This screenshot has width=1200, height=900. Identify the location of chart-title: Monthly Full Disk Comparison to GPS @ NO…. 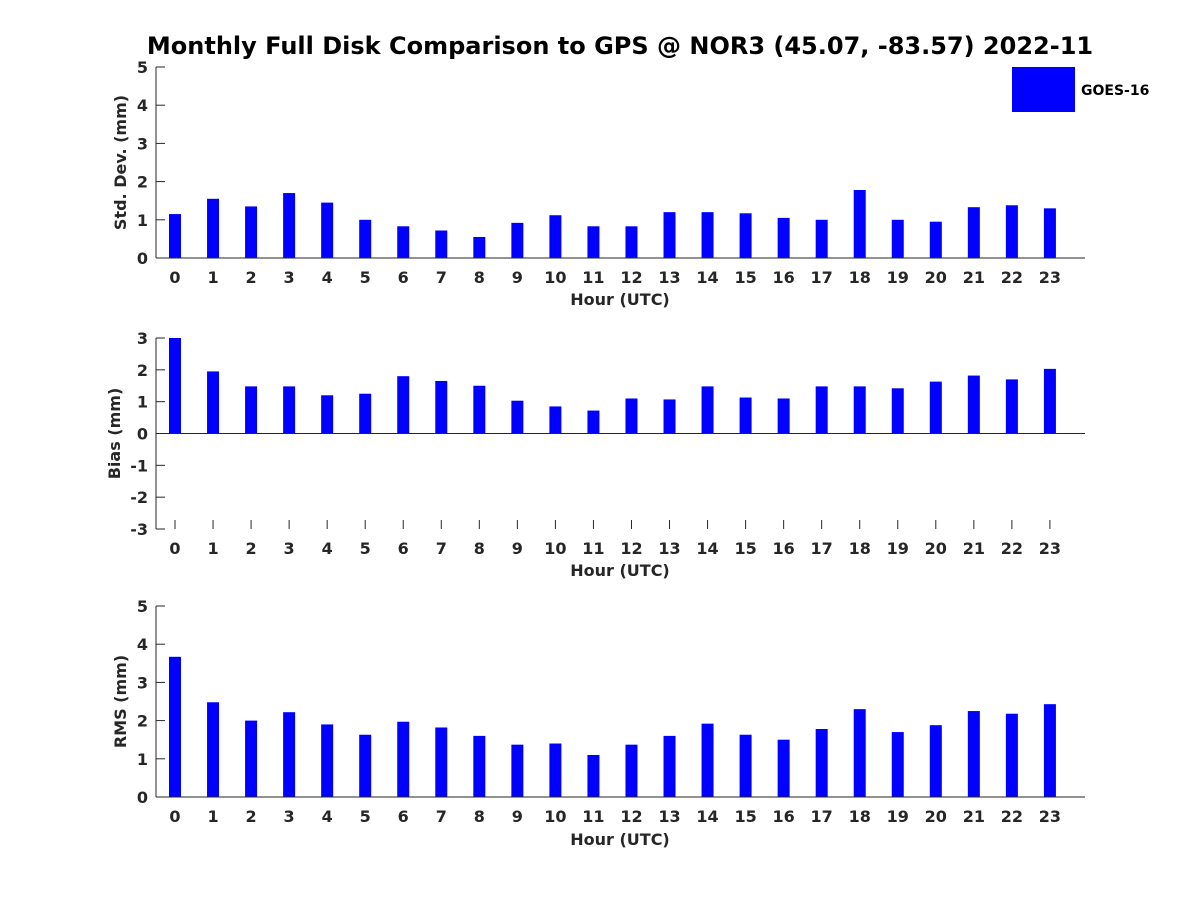
(620, 46).